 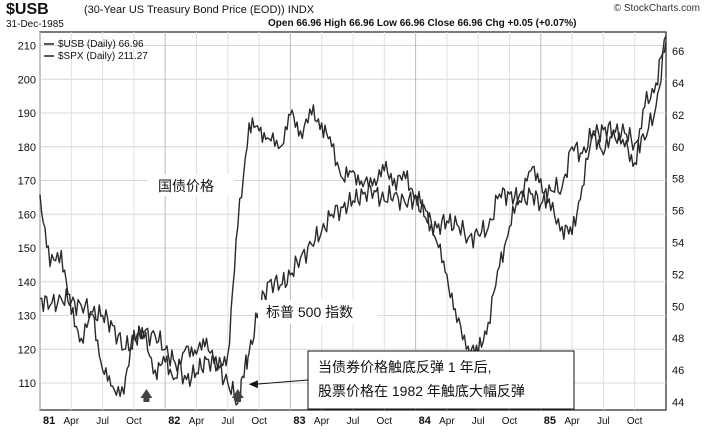 I want to click on callout: 当债券价格触底反弹 1 年后, 股票价格在 1982 年触底大幅反弹, so click(x=411, y=380).